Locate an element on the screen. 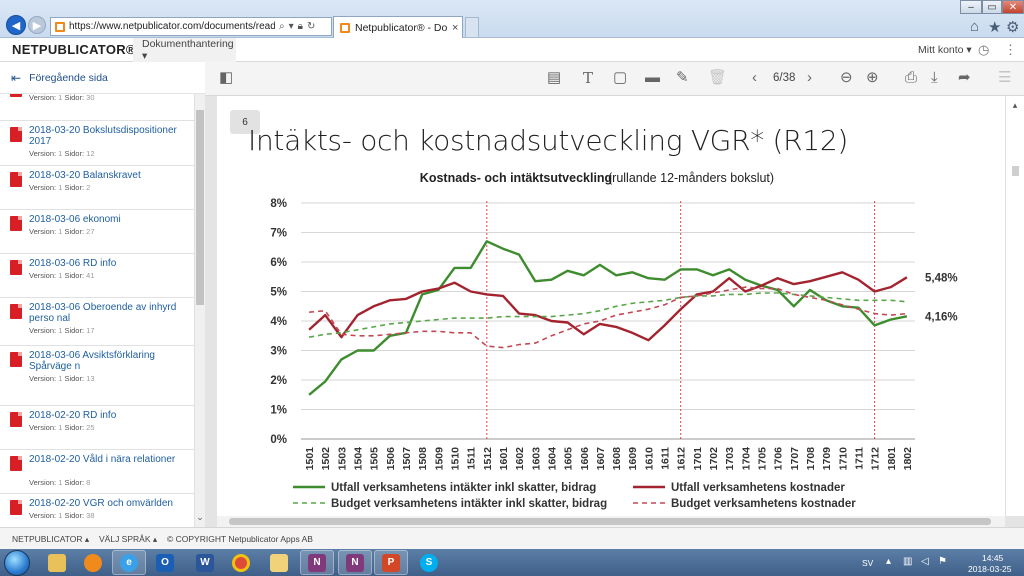 The image size is (1024, 576). window-close-button: ✕ is located at coordinates (1013, 7).